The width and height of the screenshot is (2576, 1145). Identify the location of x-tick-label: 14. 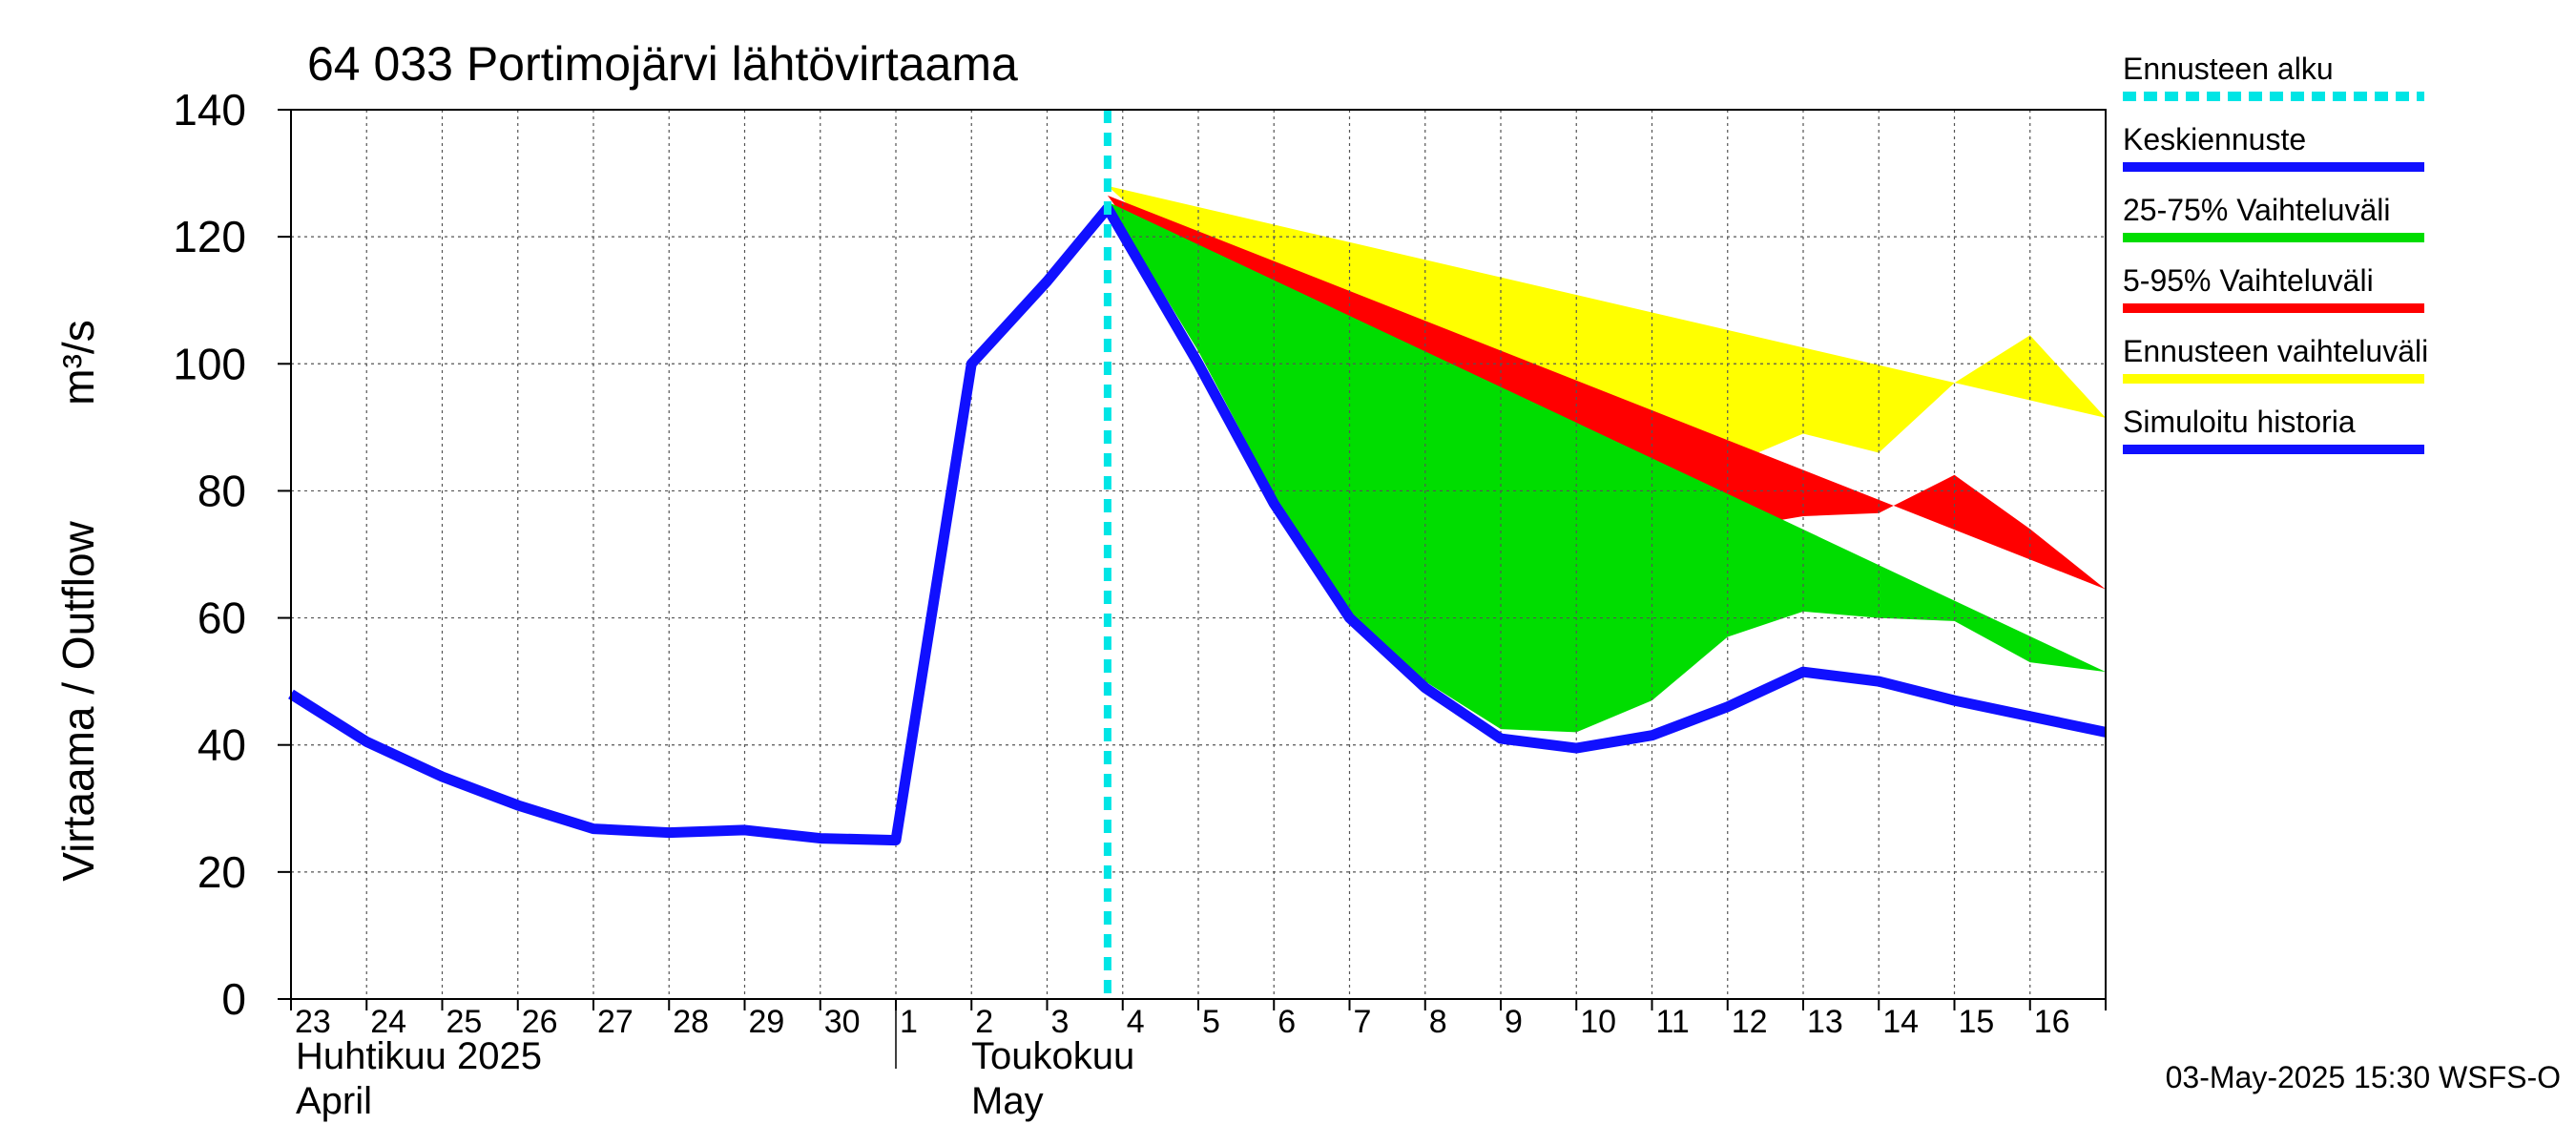
(1900, 1022).